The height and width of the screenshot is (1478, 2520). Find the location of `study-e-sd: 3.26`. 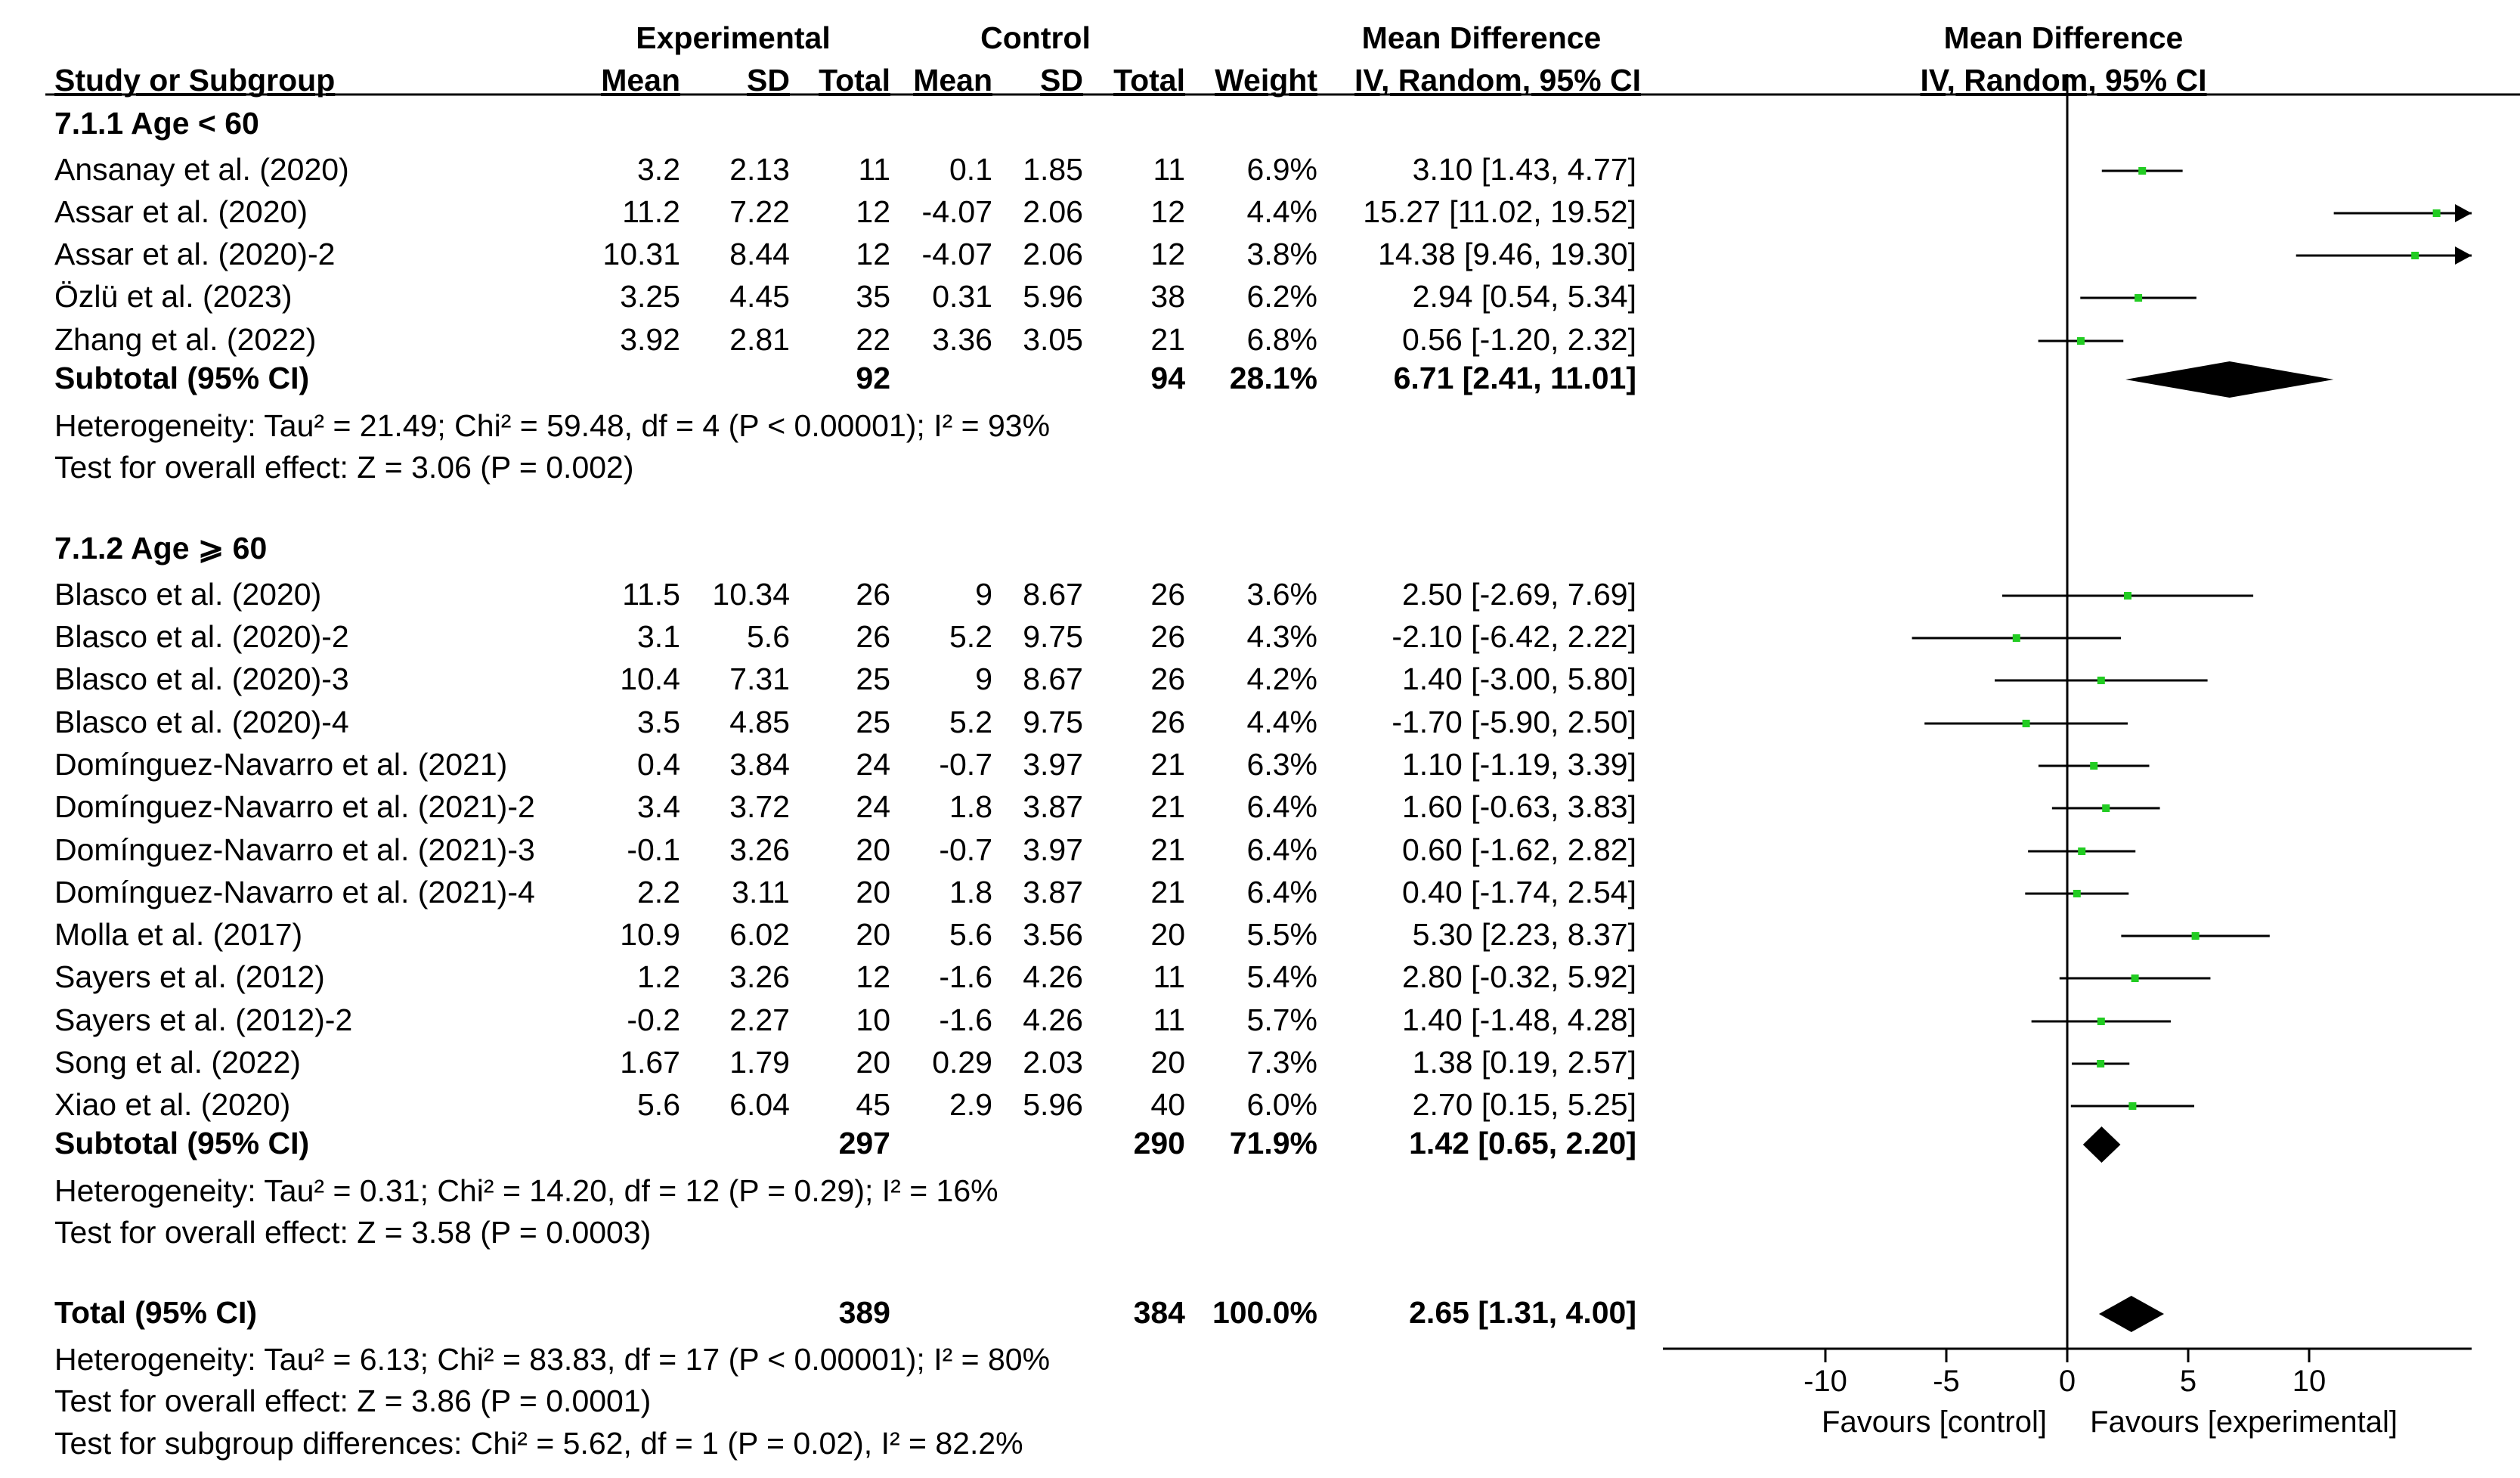

study-e-sd: 3.26 is located at coordinates (759, 977).